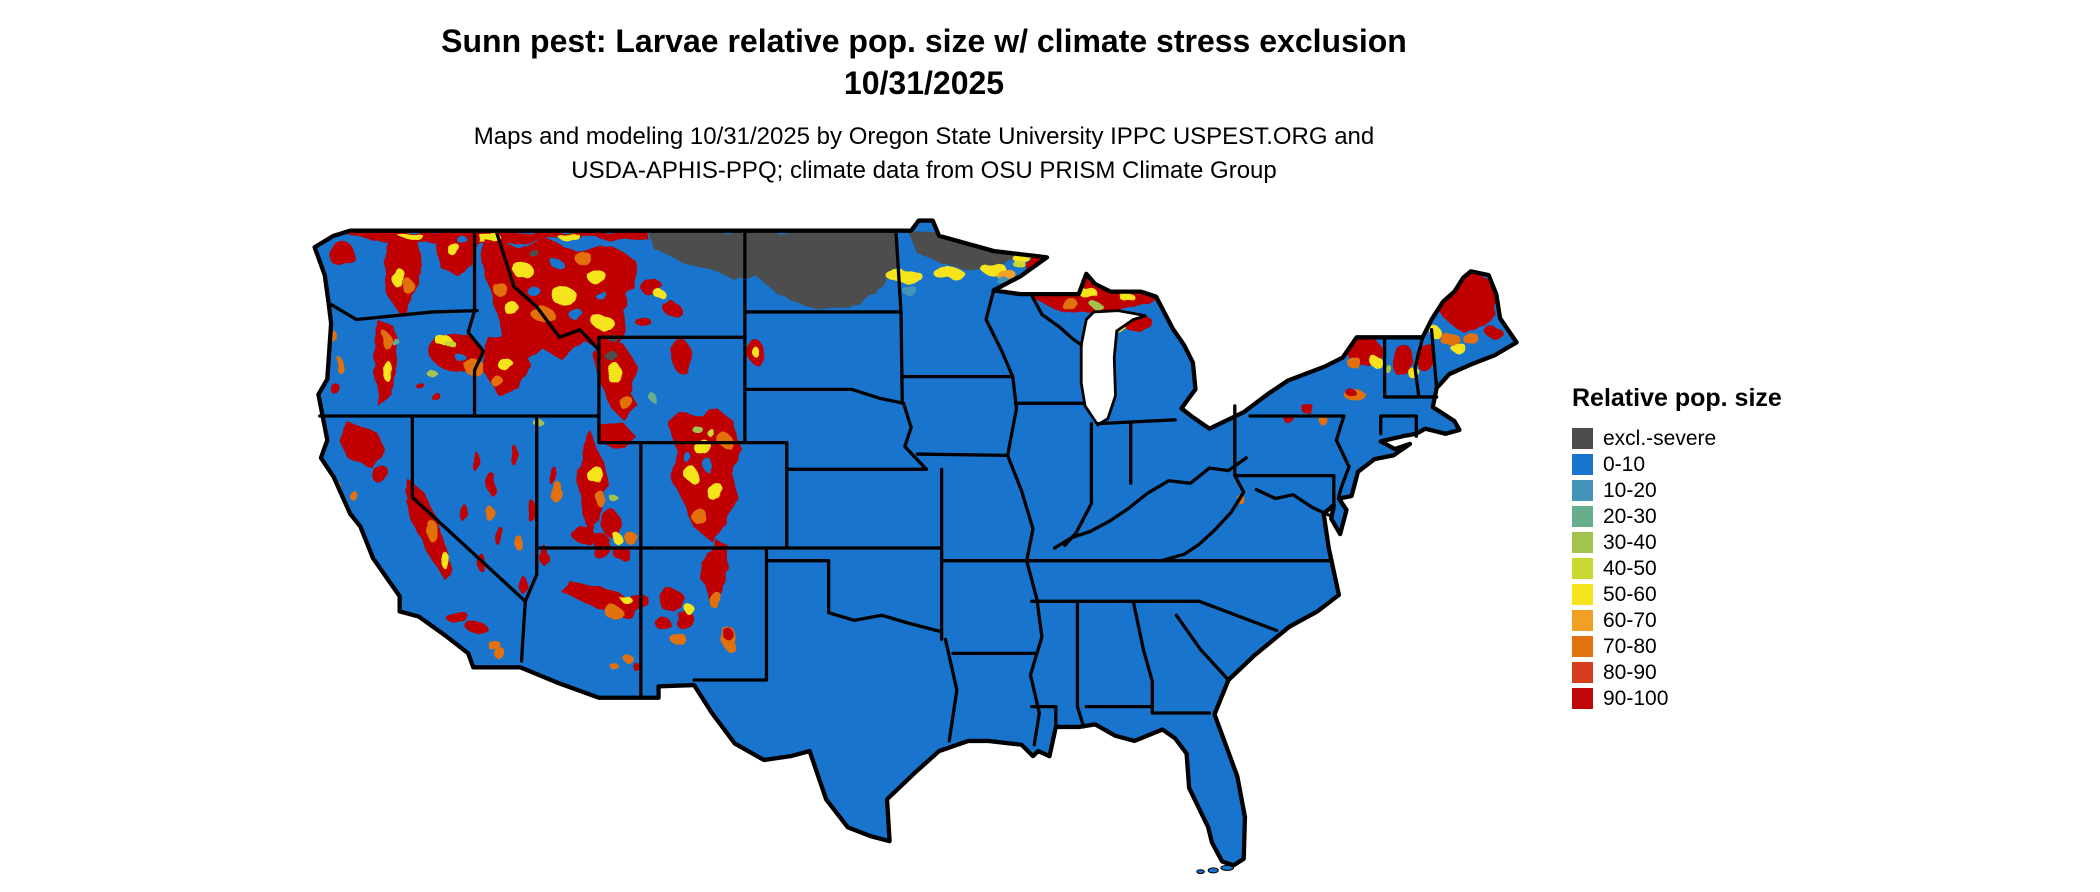  I want to click on map-title-line2: 10/31/2025, so click(924, 83).